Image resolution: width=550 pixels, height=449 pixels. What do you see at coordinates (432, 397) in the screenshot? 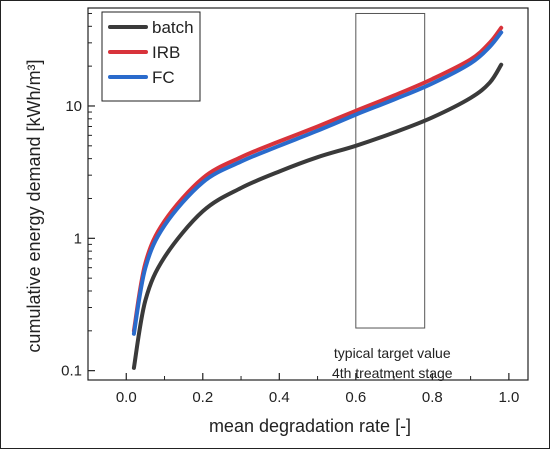
I see `x-tick-label: 0.8` at bounding box center [432, 397].